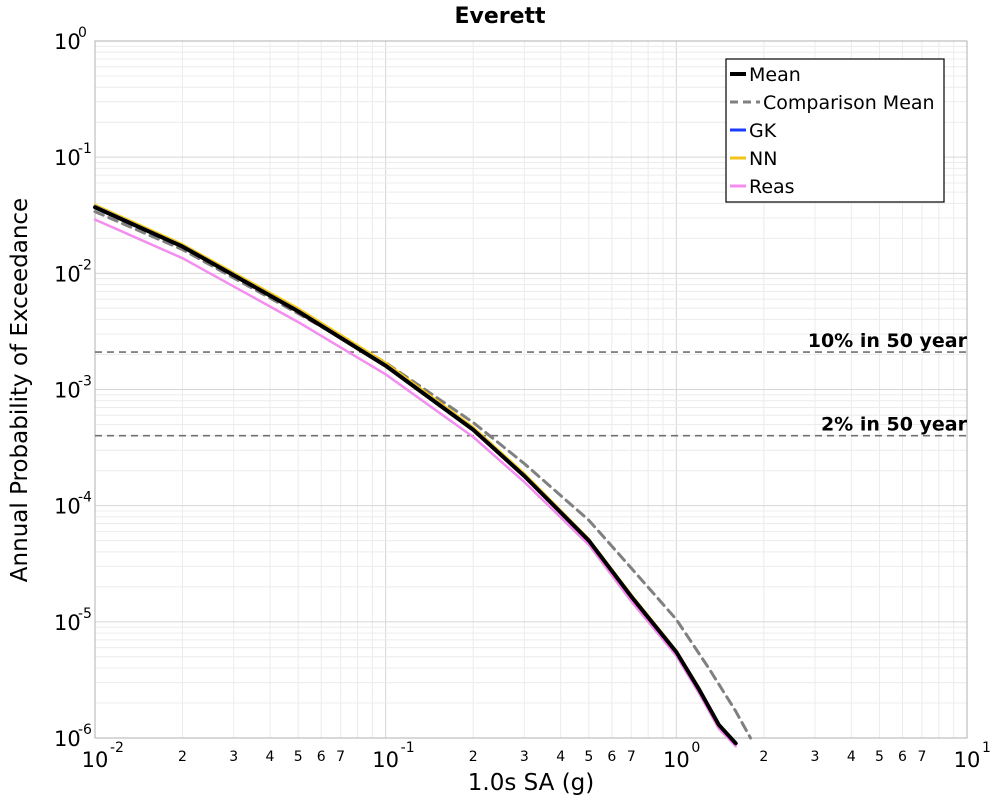 Image resolution: width=1000 pixels, height=800 pixels. I want to click on y-tick-exponent: -6, so click(85, 730).